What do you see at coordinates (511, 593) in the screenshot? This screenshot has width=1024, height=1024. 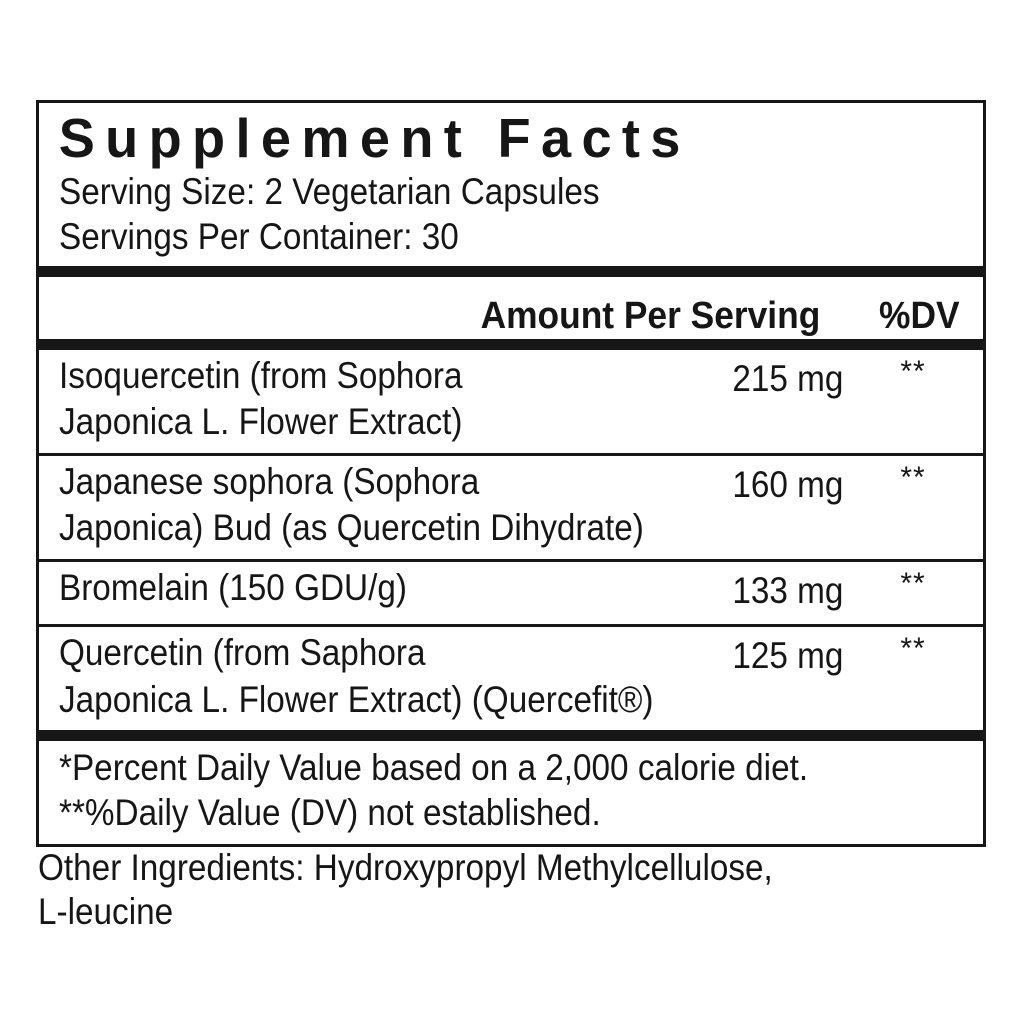 I see `table-row: Bromelain (150 GDU/g) 133 mg **` at bounding box center [511, 593].